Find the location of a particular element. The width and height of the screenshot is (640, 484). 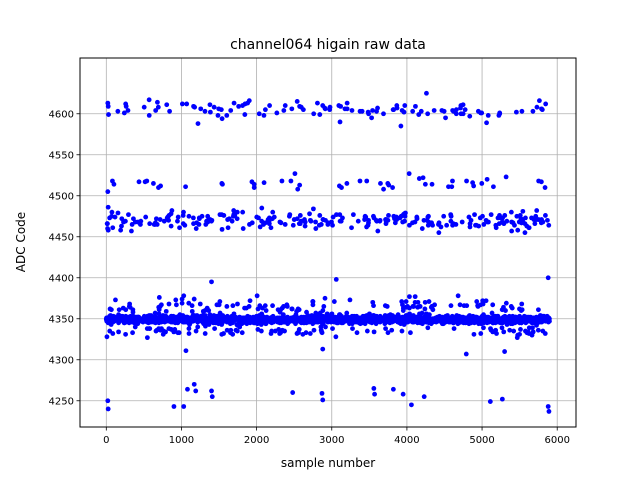

y-tick-label: 4350 is located at coordinates (61, 319).